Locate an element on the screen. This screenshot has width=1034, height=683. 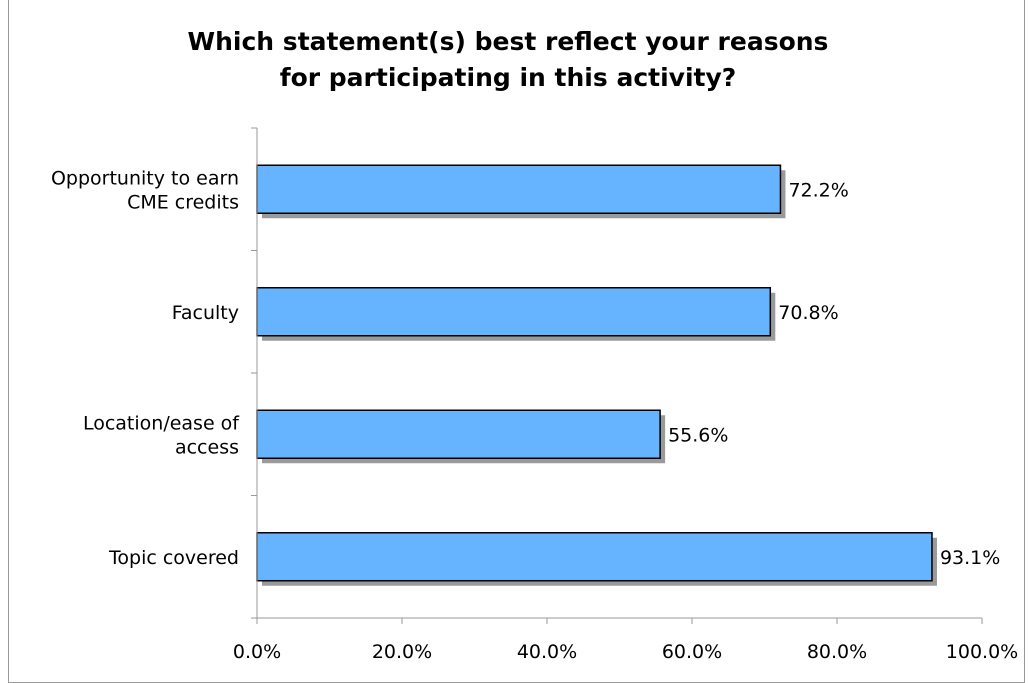
value-label-2: 70.8% is located at coordinates (808, 313).